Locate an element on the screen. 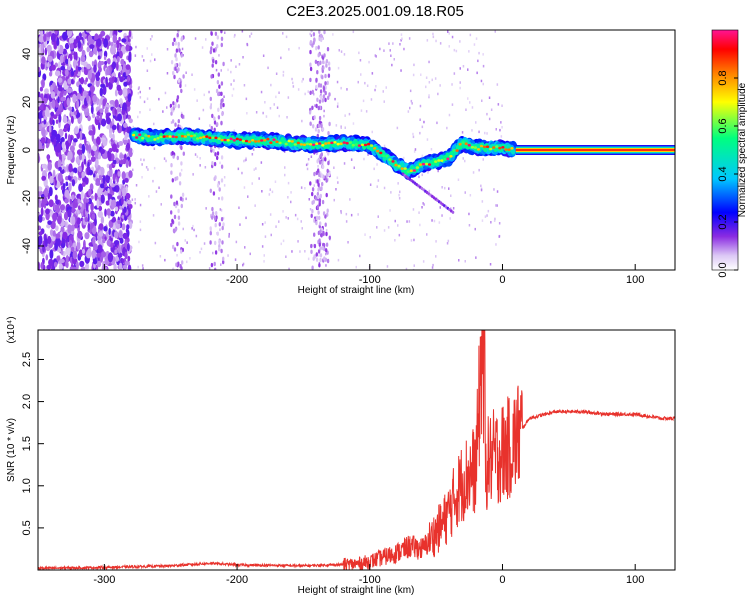  signal-branch is located at coordinates (453, 212).